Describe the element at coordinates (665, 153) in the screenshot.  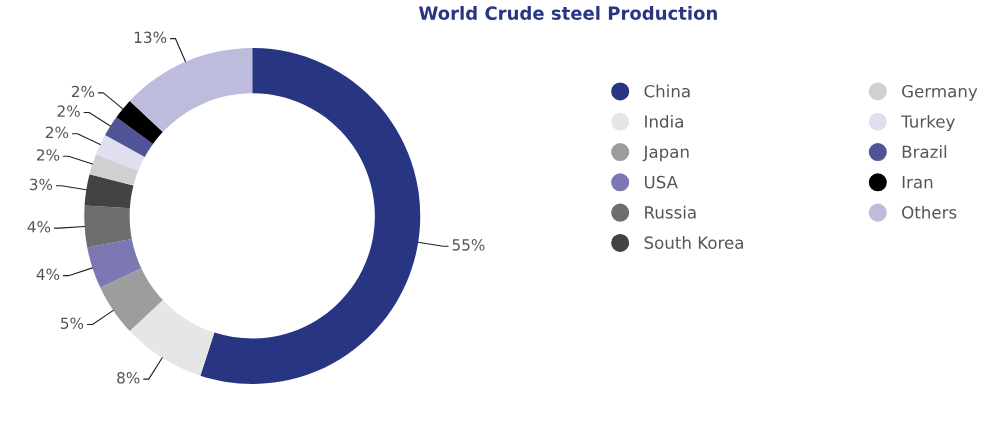
I see `legend-label: Japan` at that location.